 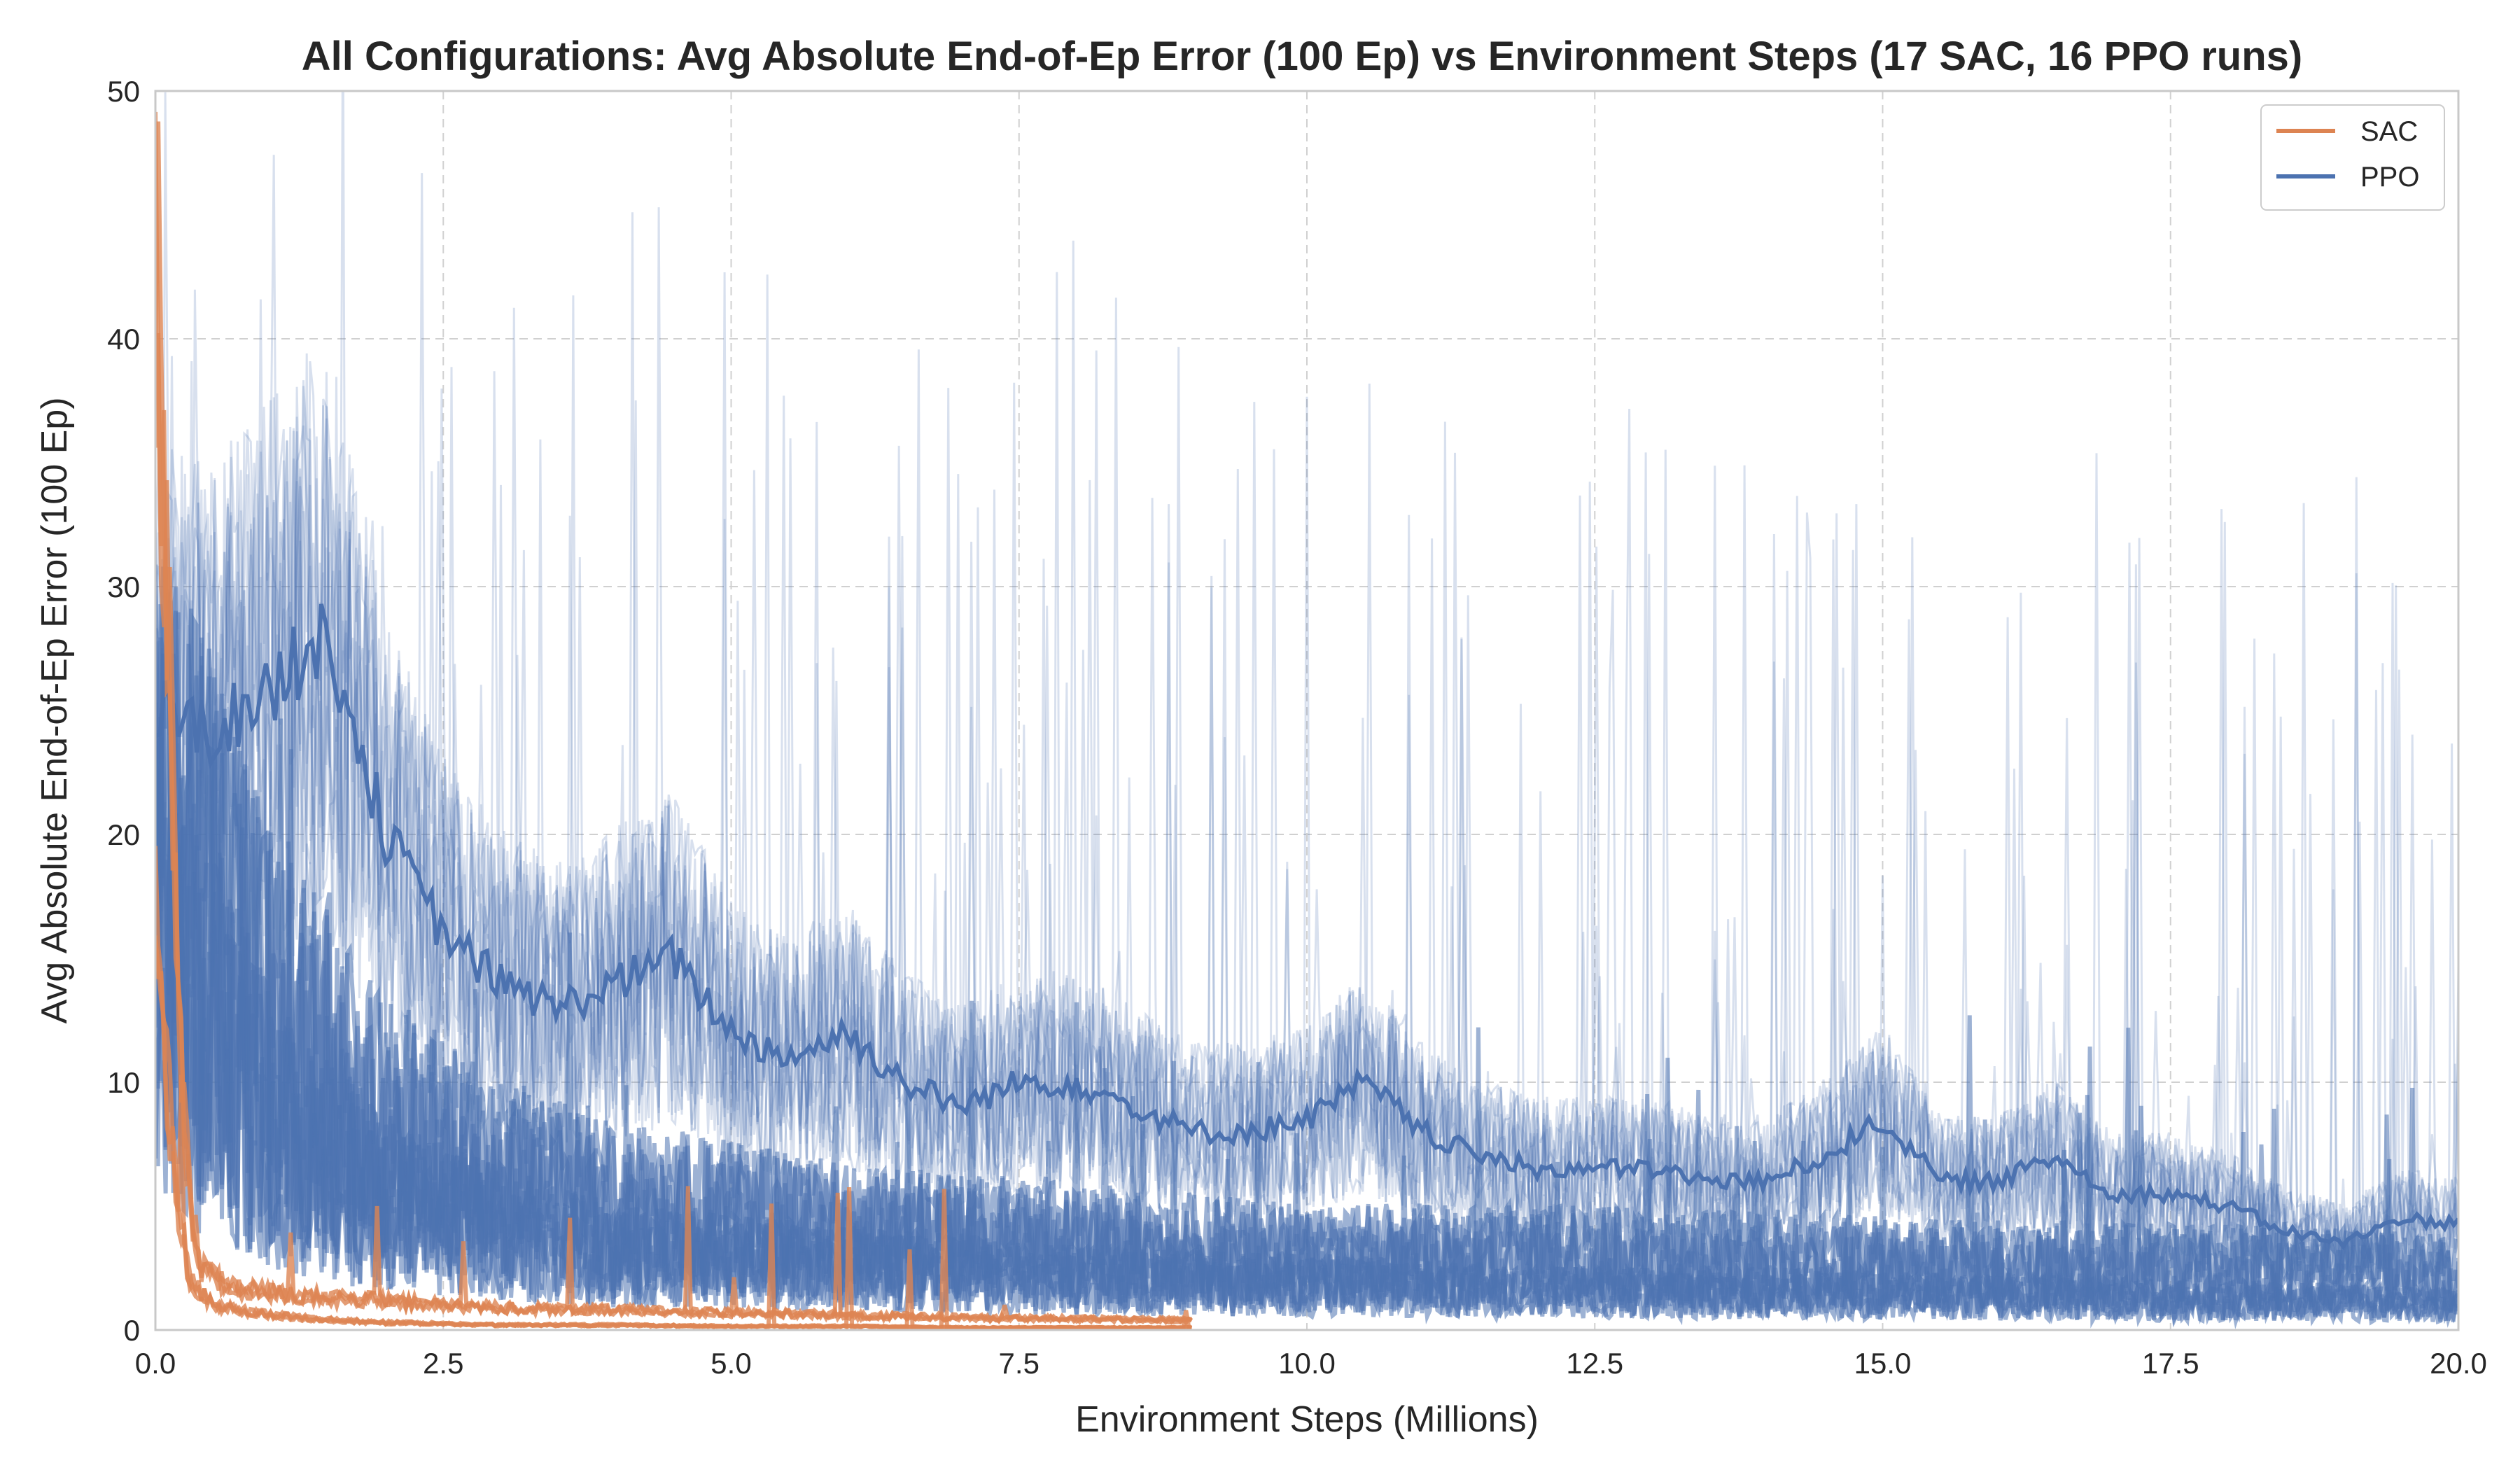 What do you see at coordinates (443, 1363) in the screenshot?
I see `x-tick-label: 2.5` at bounding box center [443, 1363].